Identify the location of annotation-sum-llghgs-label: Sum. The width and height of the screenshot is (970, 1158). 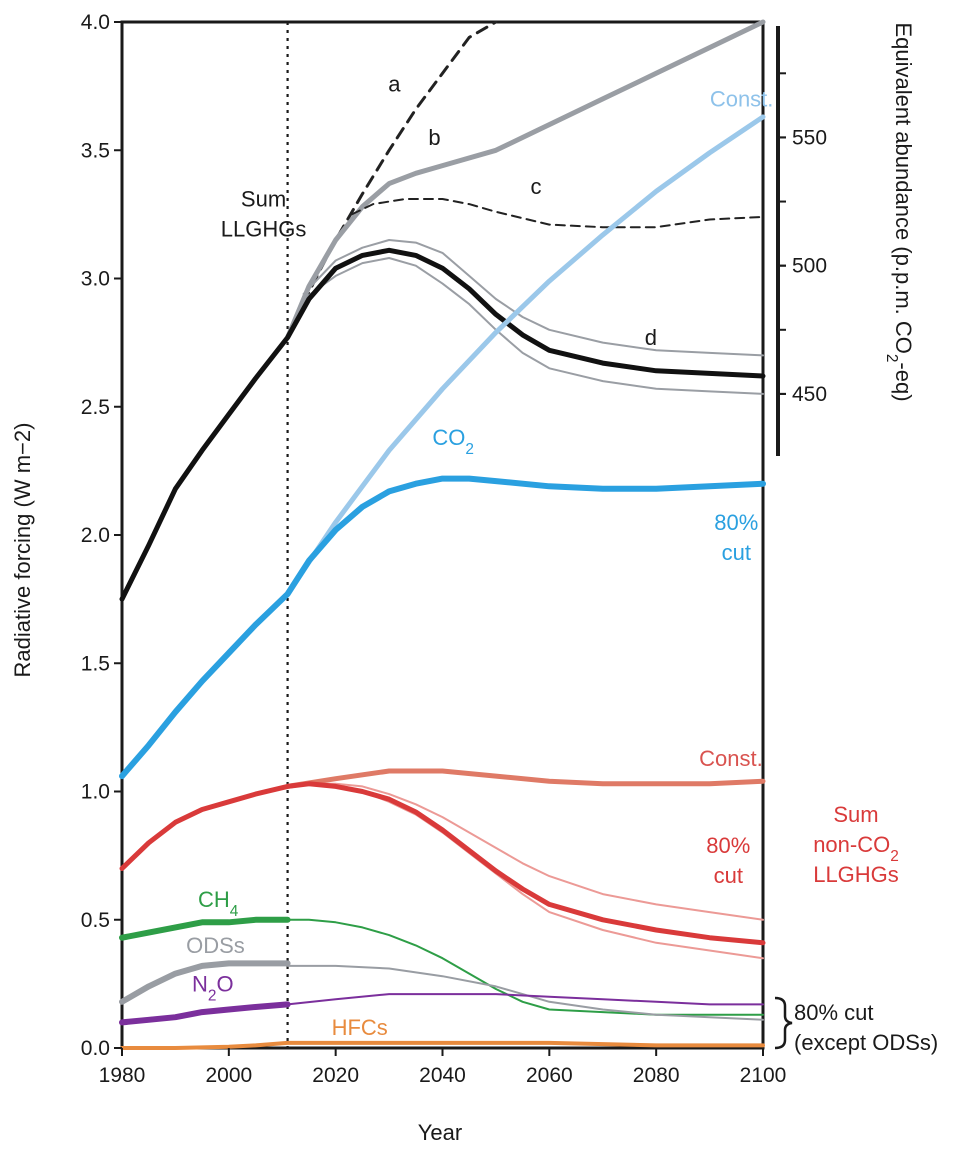
(263, 199).